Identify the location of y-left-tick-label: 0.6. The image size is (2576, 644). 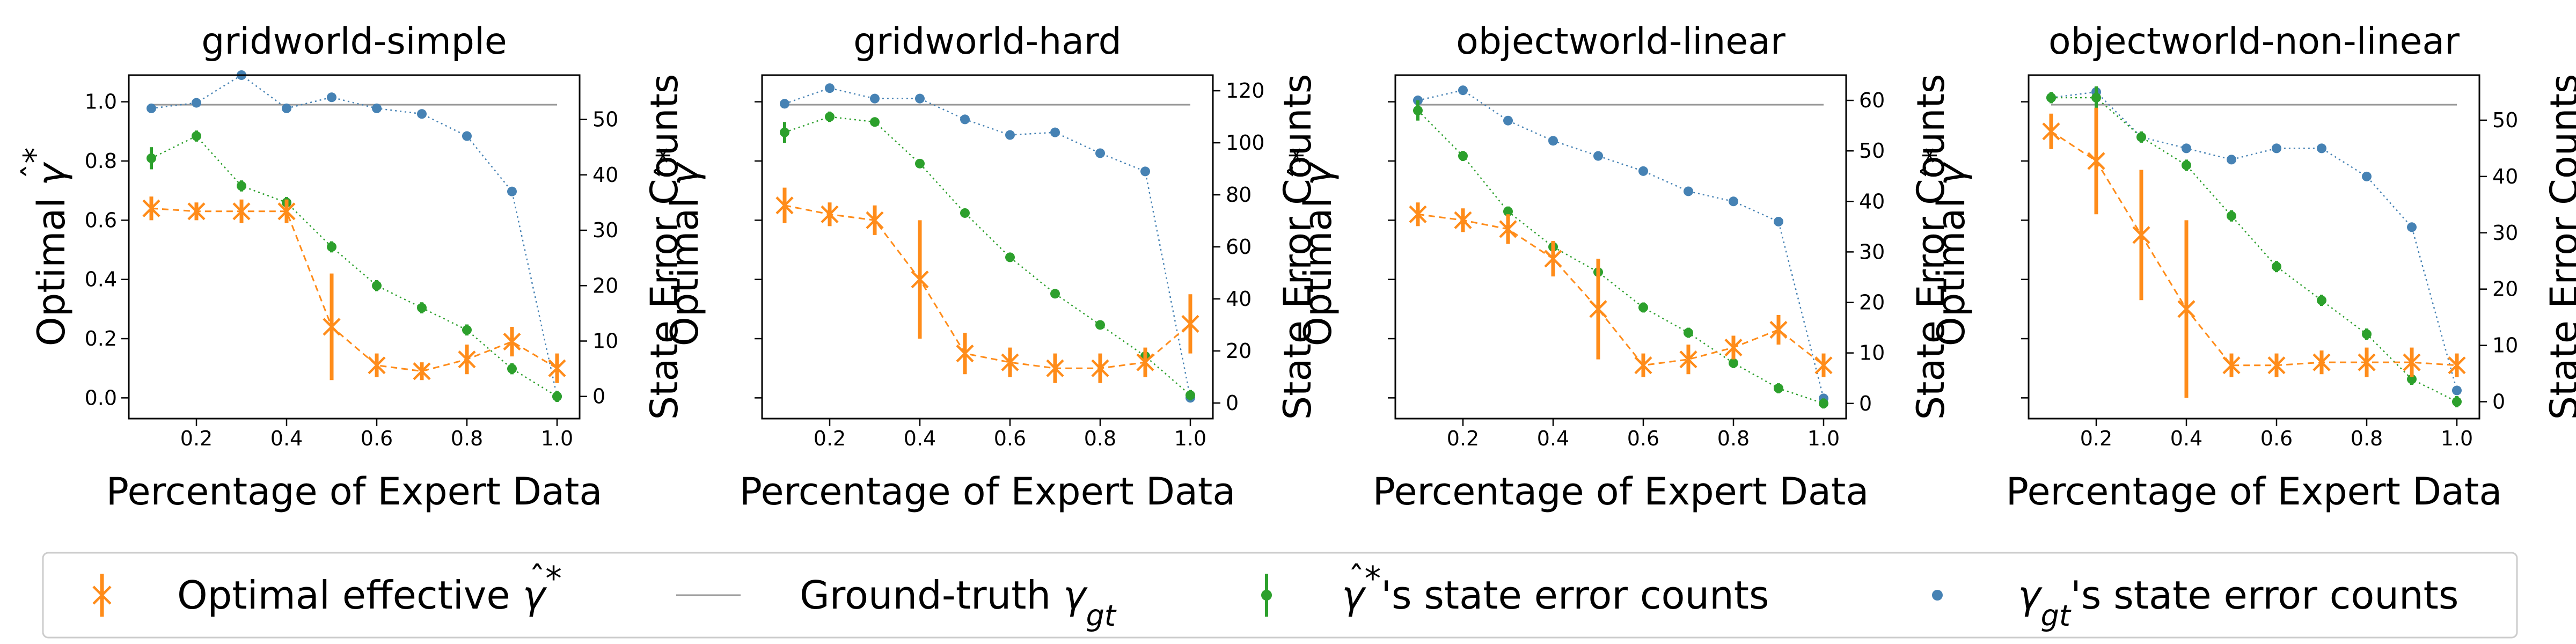
(101, 220).